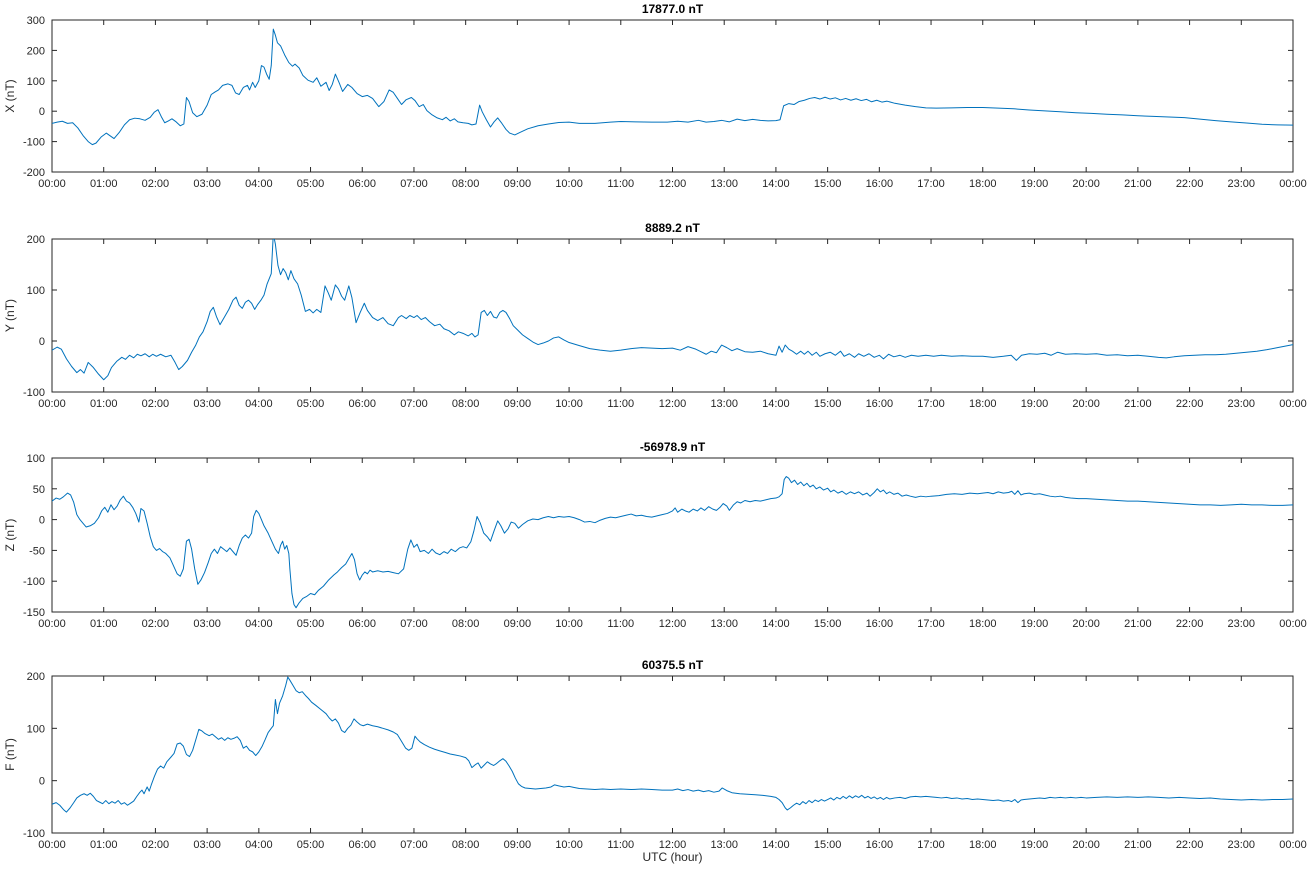  Describe the element at coordinates (36, 82) in the screenshot. I see `y-tick-label: 100` at that location.